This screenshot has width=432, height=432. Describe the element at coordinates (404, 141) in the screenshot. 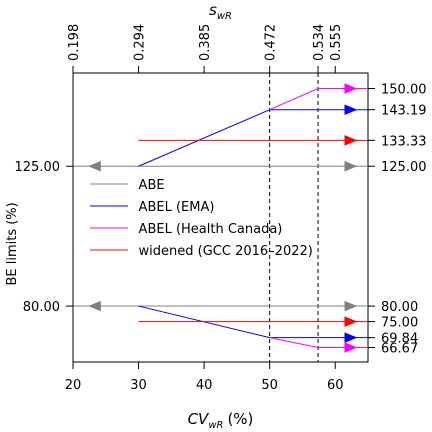

I see `y-tick-label-right-133.33: 133.33` at that location.